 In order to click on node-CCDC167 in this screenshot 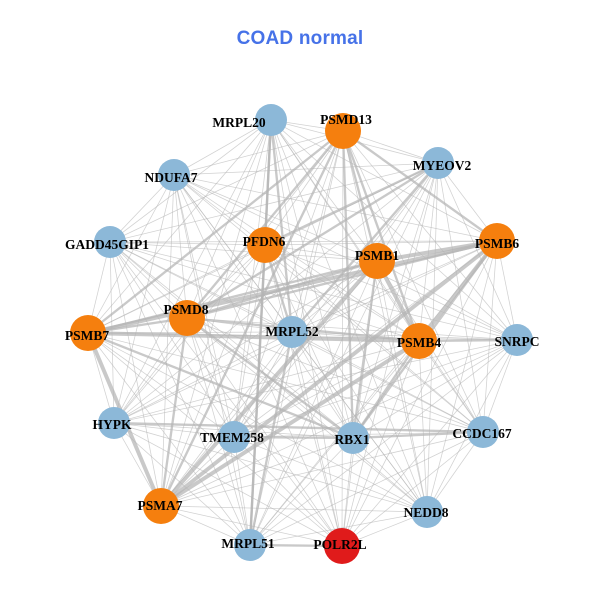, I will do `click(483, 432)`.